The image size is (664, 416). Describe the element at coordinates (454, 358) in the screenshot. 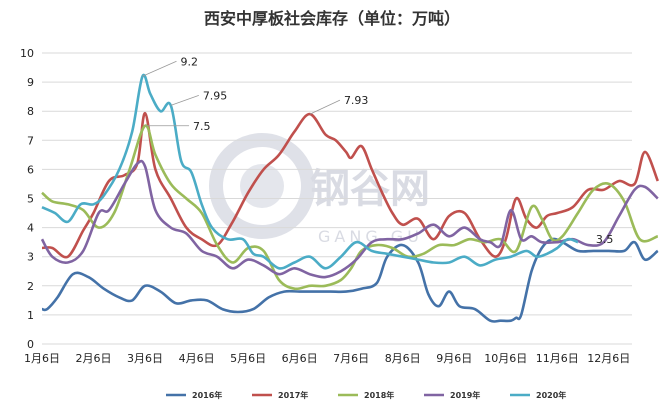

I see `x-tick-label: 9月6日` at that location.